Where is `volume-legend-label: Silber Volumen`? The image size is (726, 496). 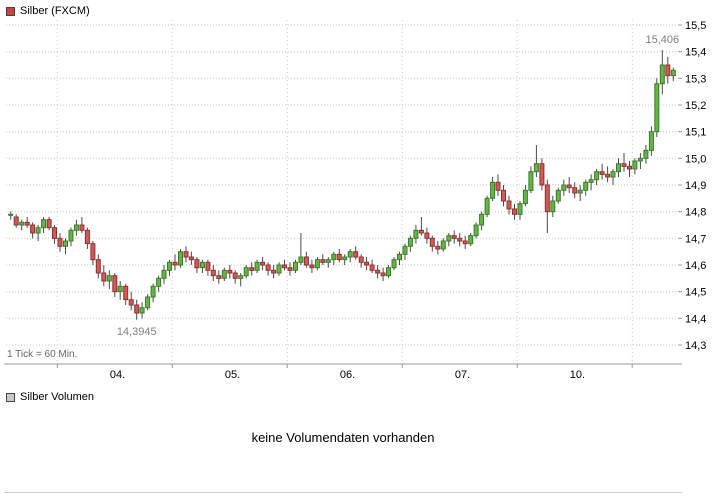 volume-legend-label: Silber Volumen is located at coordinates (57, 397).